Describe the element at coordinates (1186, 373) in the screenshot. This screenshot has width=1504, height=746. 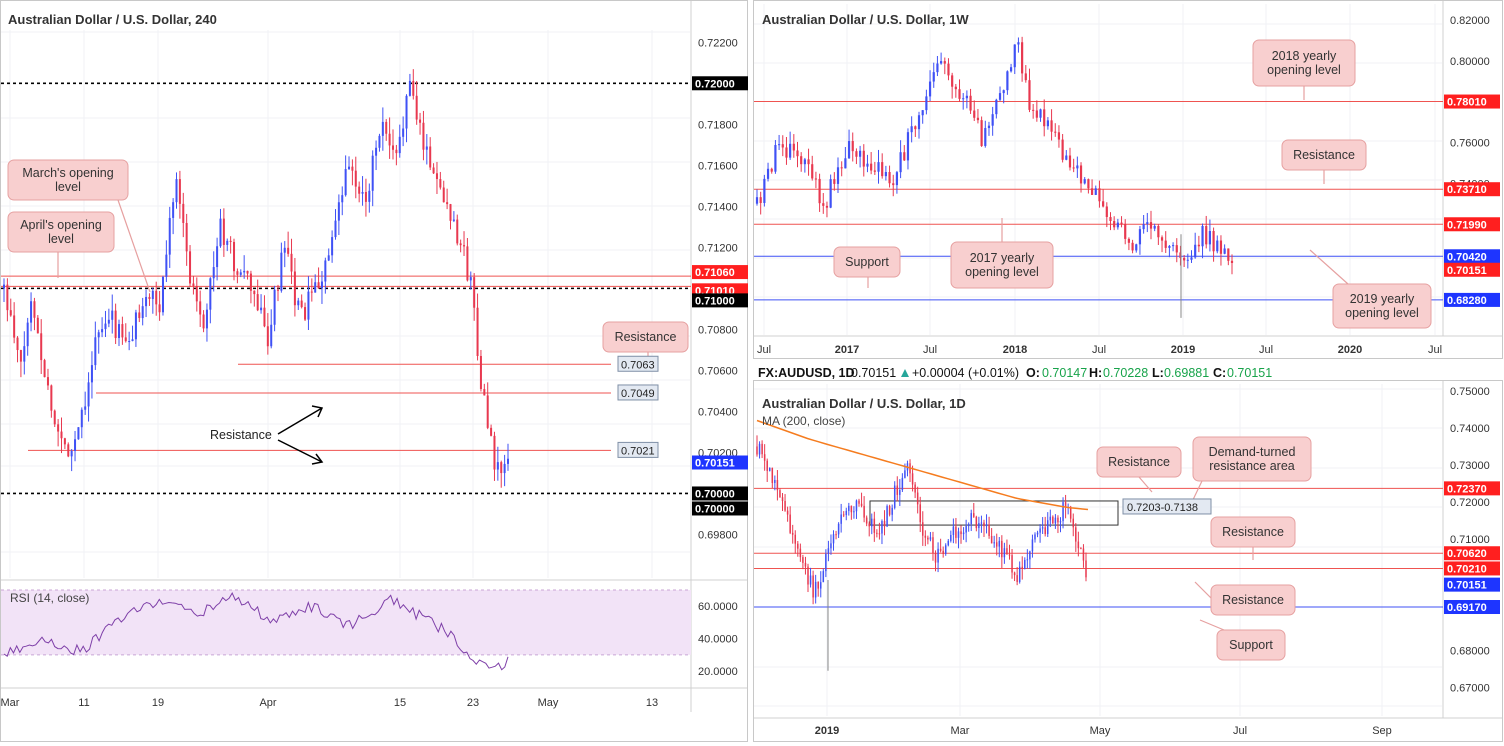
I see `info-l: 0.69881` at that location.